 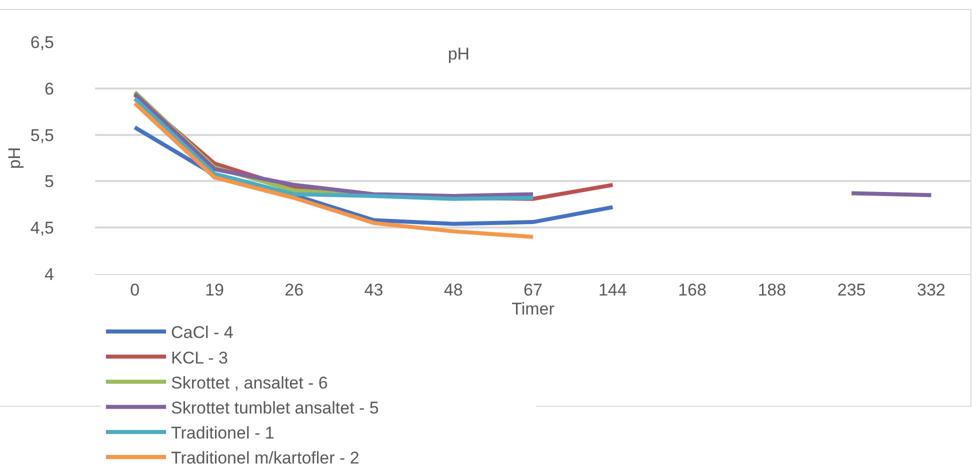 I want to click on x-axis-title: Timer, so click(x=533, y=308).